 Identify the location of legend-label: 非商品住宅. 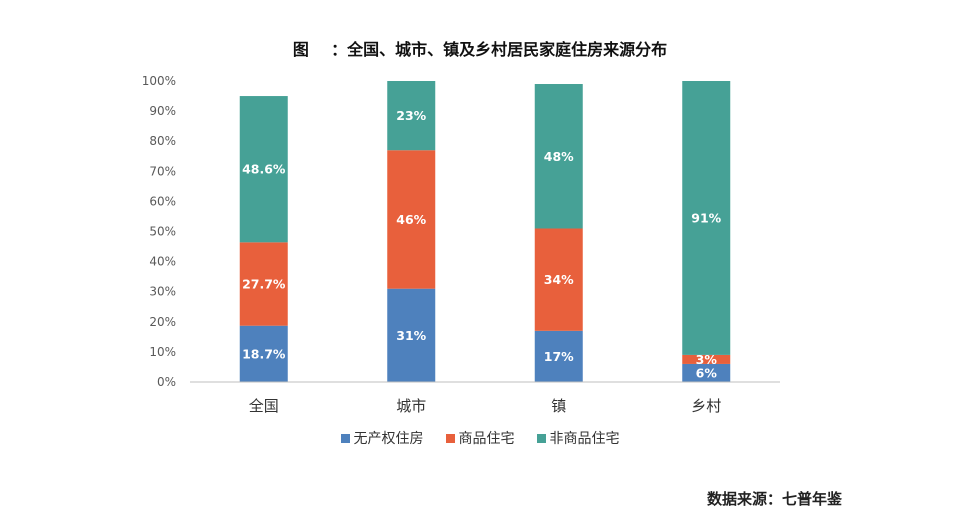
(584, 439).